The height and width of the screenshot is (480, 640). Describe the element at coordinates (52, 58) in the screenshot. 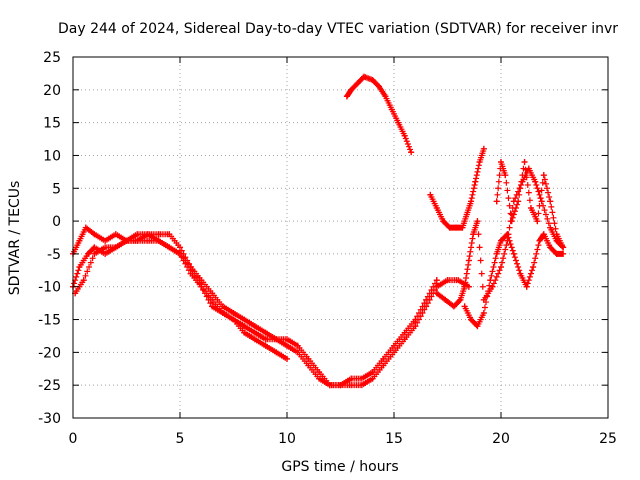

I see `y-tick-label: 25` at that location.